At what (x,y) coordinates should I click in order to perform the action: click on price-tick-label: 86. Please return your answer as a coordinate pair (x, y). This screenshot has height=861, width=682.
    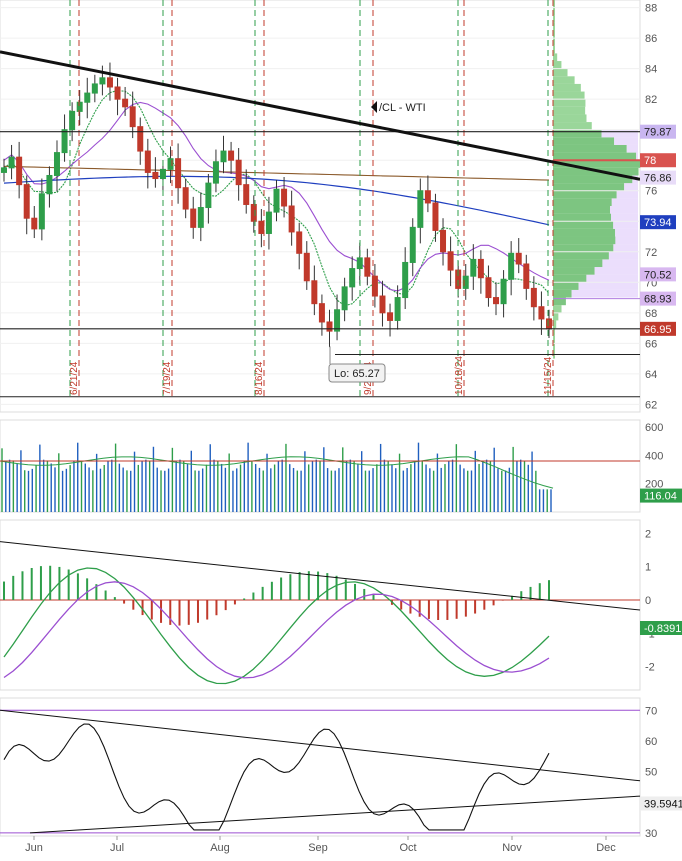
    Looking at the image, I should click on (651, 39).